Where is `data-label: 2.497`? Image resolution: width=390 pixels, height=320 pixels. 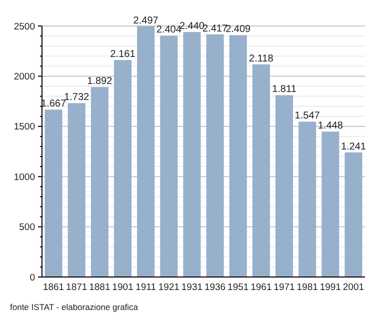
data-label: 2.497 is located at coordinates (146, 20).